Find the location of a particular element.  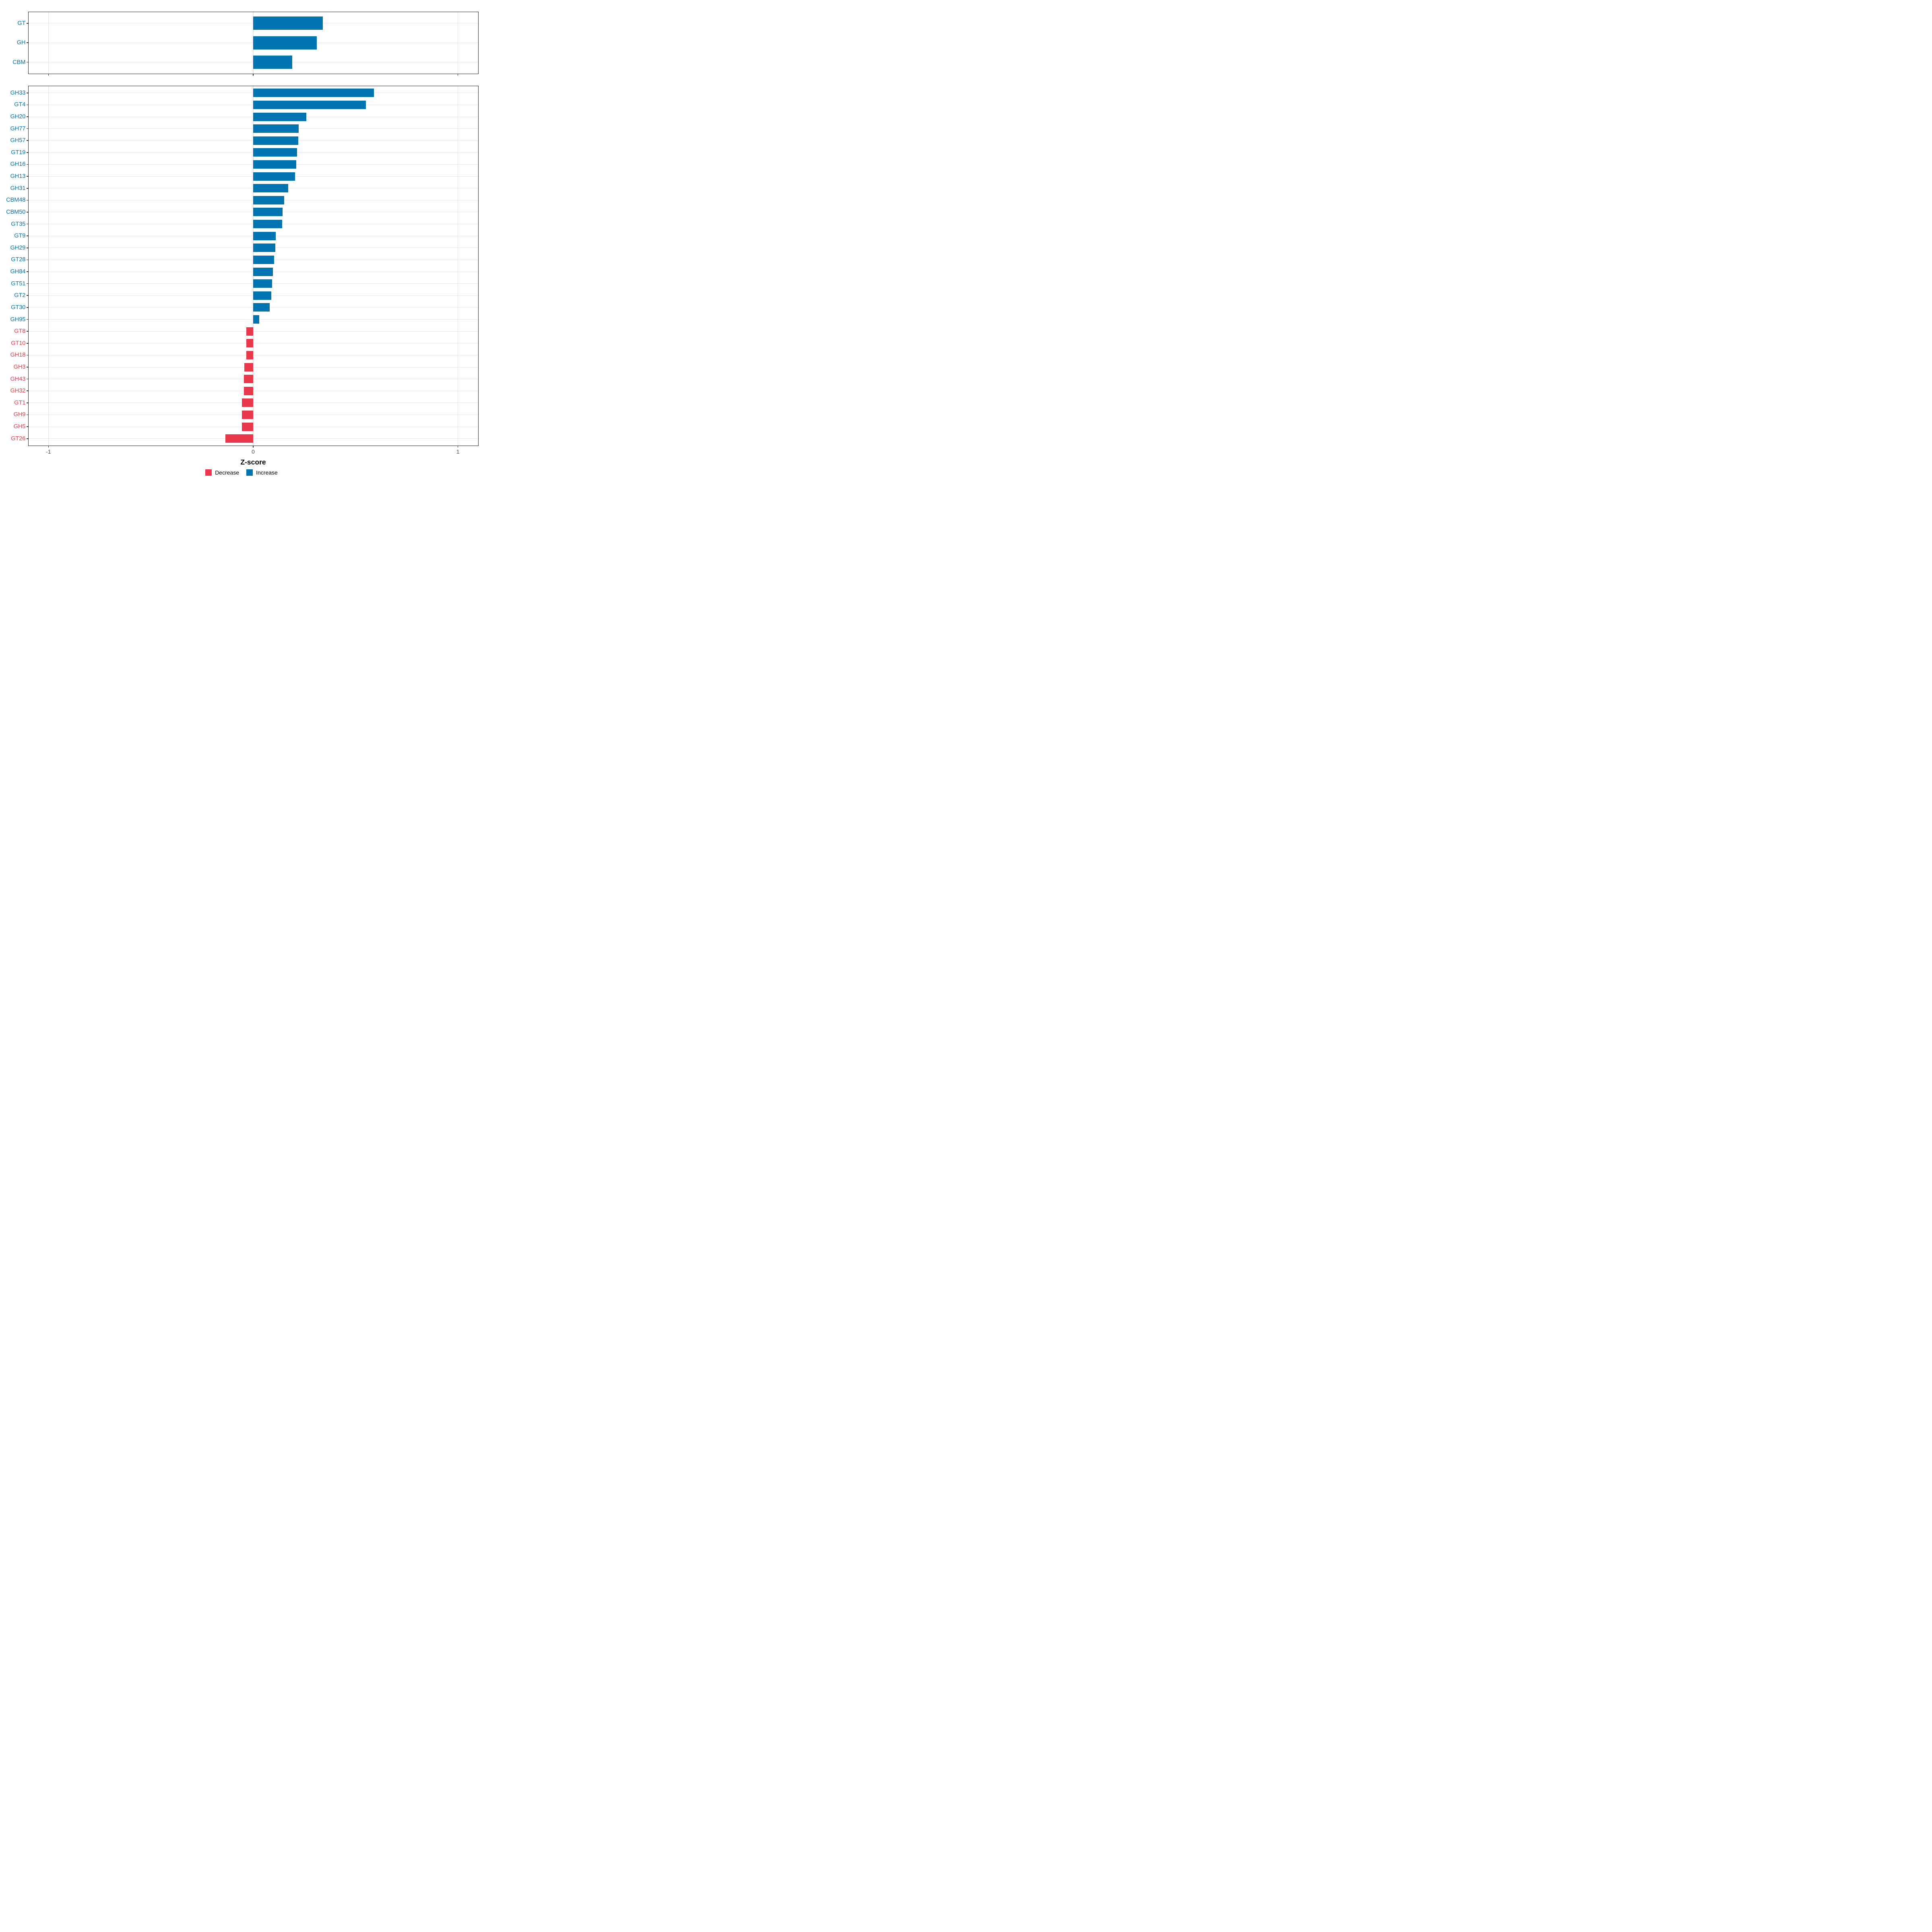

legend: Decrease Increase is located at coordinates (242, 472).